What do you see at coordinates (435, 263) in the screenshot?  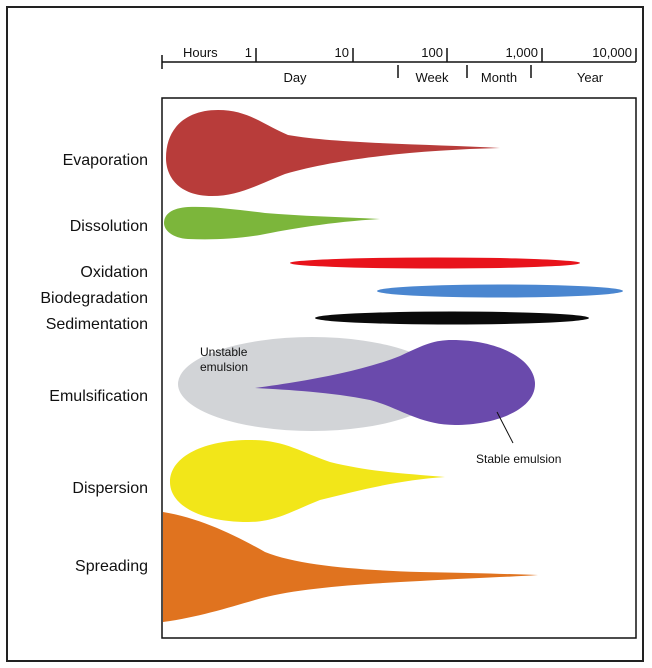 I see `oxidation-shape` at bounding box center [435, 263].